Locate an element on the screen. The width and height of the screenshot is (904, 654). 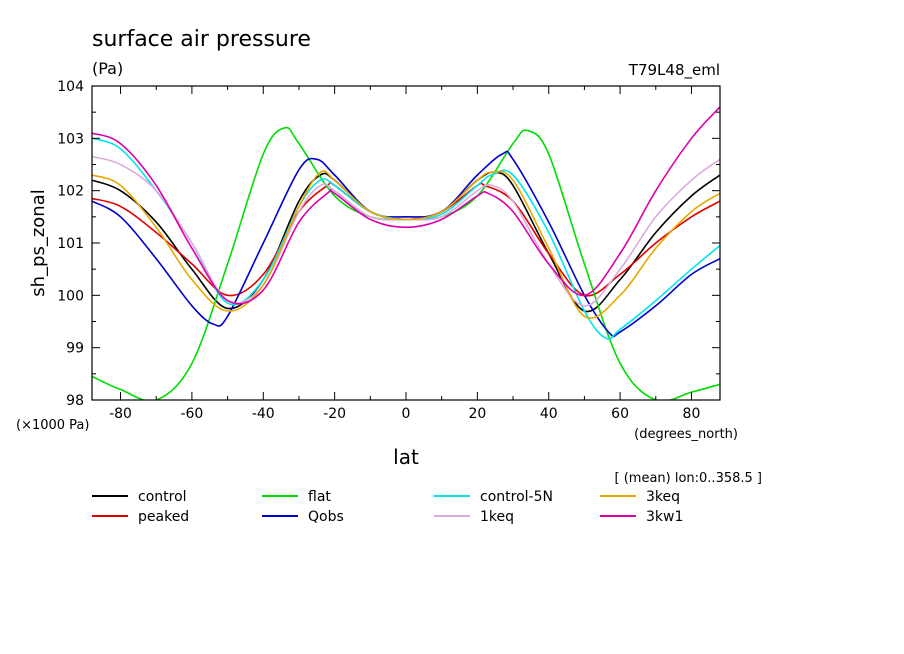
y-axis-label: sh_ps_zonal is located at coordinates (38, 243).